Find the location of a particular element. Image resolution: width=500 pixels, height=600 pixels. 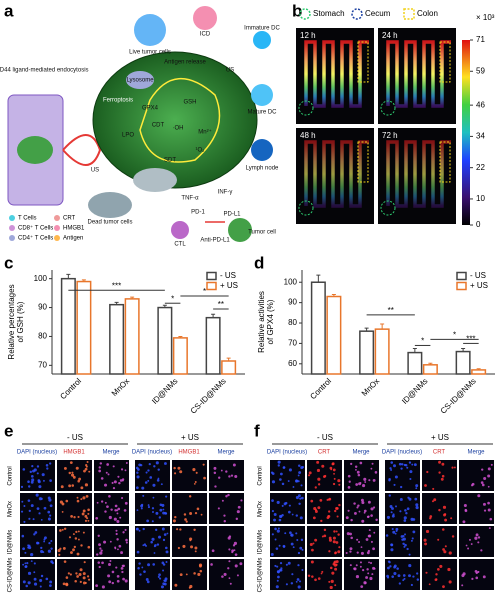

schematic-label: ICD is located at coordinates (205, 35).